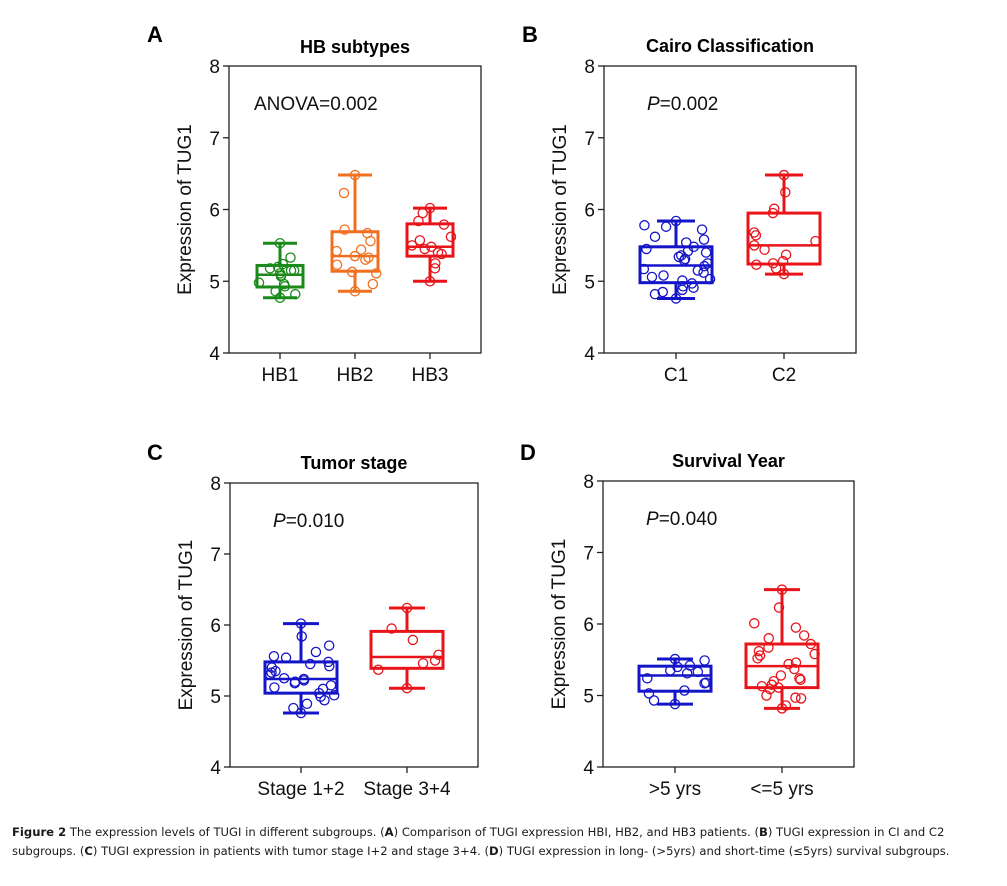 The width and height of the screenshot is (1007, 886). Describe the element at coordinates (494, 851) in the screenshot. I see `caption-panel-ref: D` at that location.